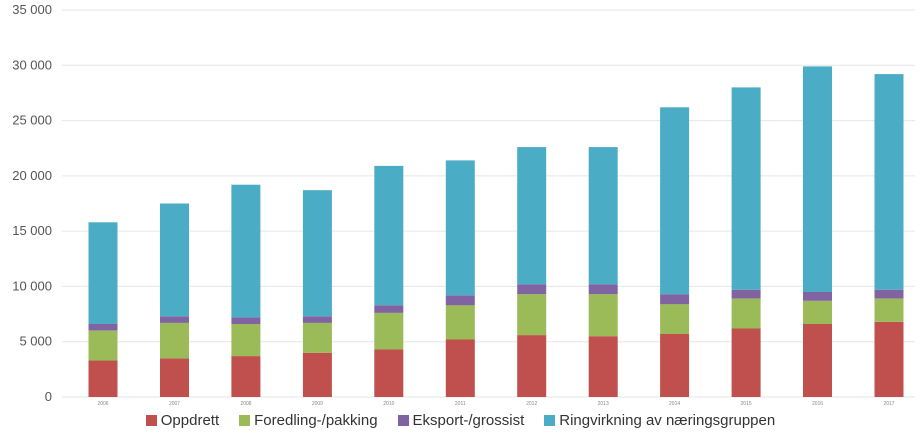  What do you see at coordinates (32, 175) in the screenshot?
I see `y-tick-label: 20 000` at bounding box center [32, 175].